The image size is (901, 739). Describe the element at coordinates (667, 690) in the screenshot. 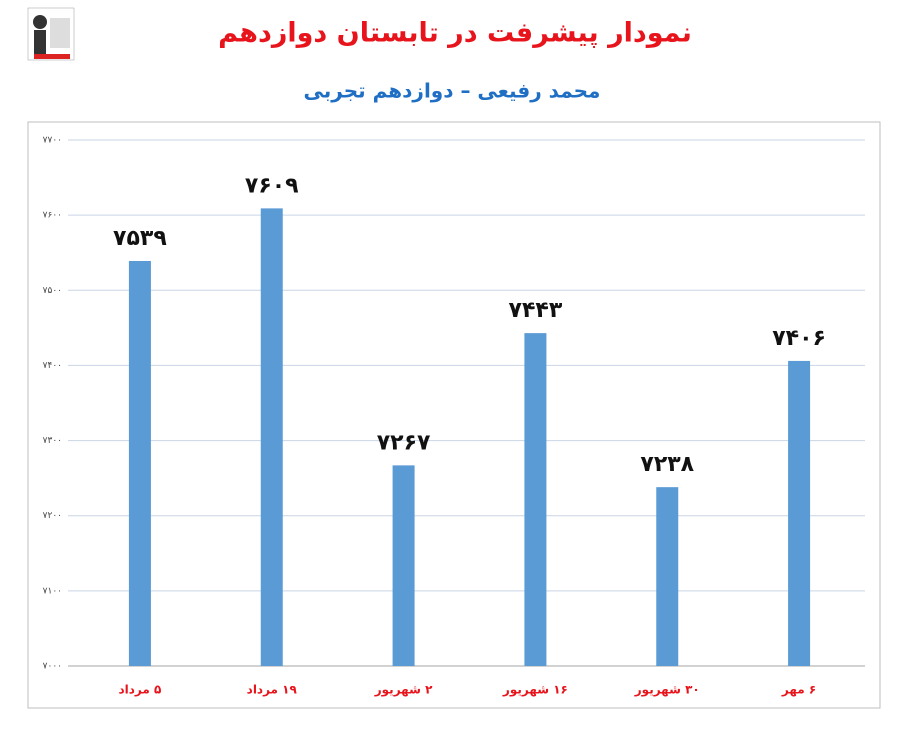

I see `x-tick-label: ۳۰ شهریور` at that location.